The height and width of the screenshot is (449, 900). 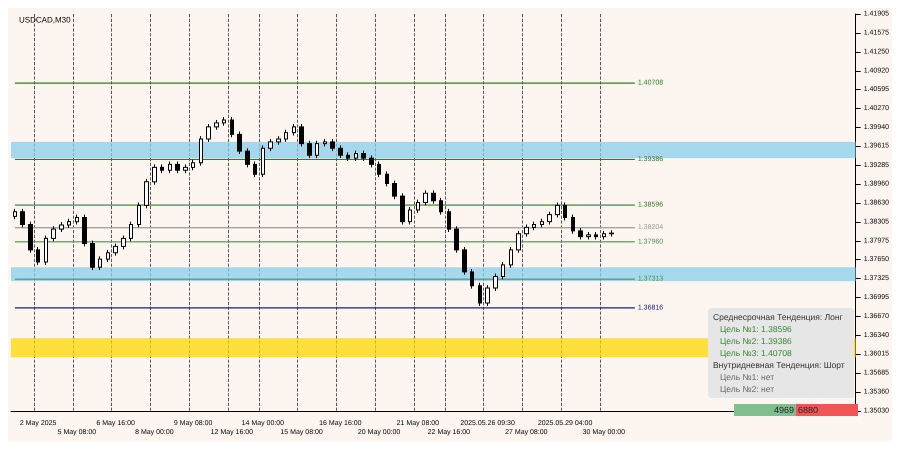 What do you see at coordinates (765, 410) in the screenshot?
I see `annotation: 4969` at bounding box center [765, 410].